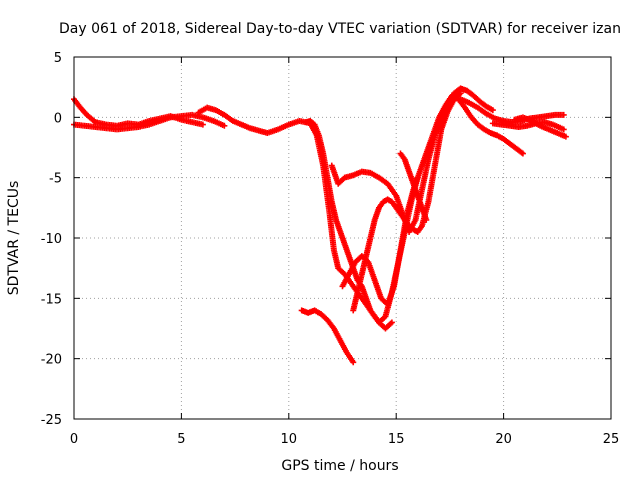 The width and height of the screenshot is (640, 480). Describe the element at coordinates (289, 439) in the screenshot. I see `x-tick-label: 10` at that location.